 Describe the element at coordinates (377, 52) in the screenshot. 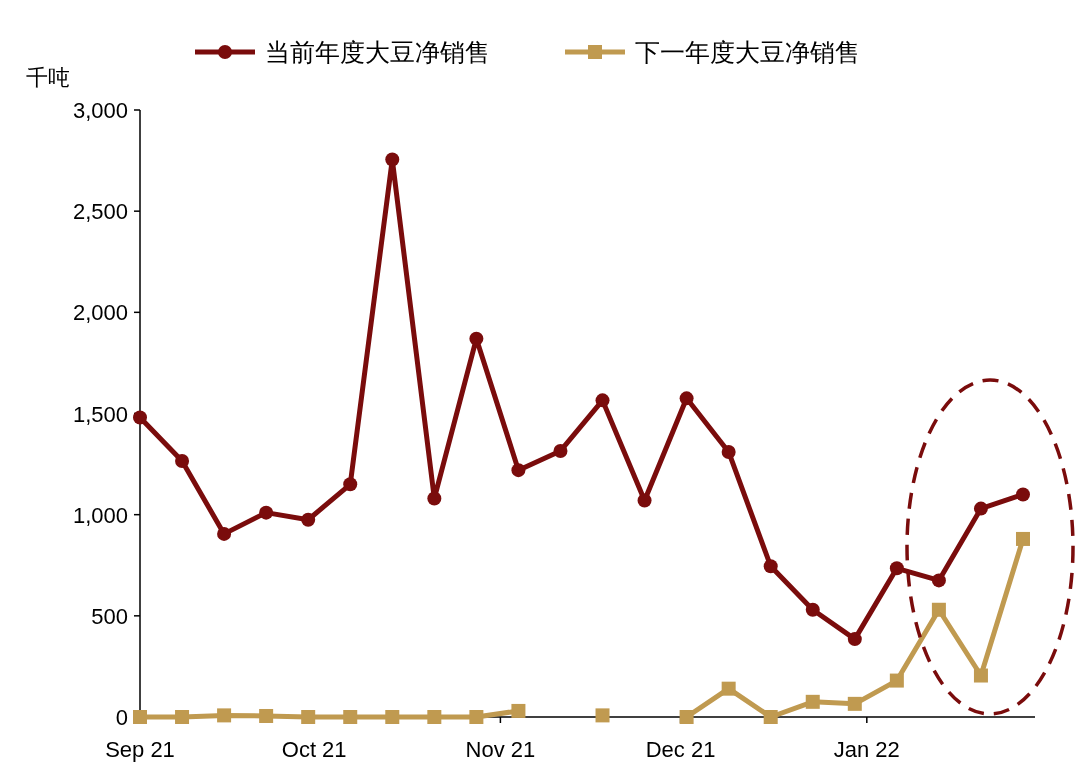

I see `legend-label: 当前年度大豆净销售` at that location.